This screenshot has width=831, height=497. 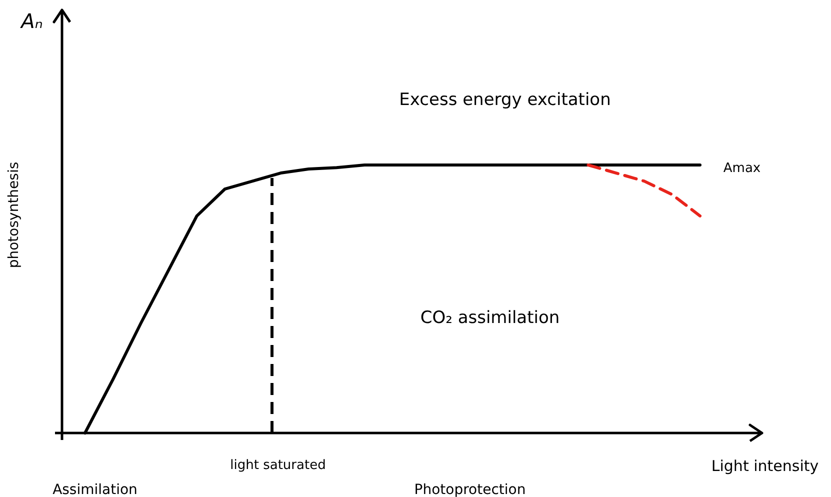 I want to click on text: Excess energy excitation, so click(x=505, y=100).